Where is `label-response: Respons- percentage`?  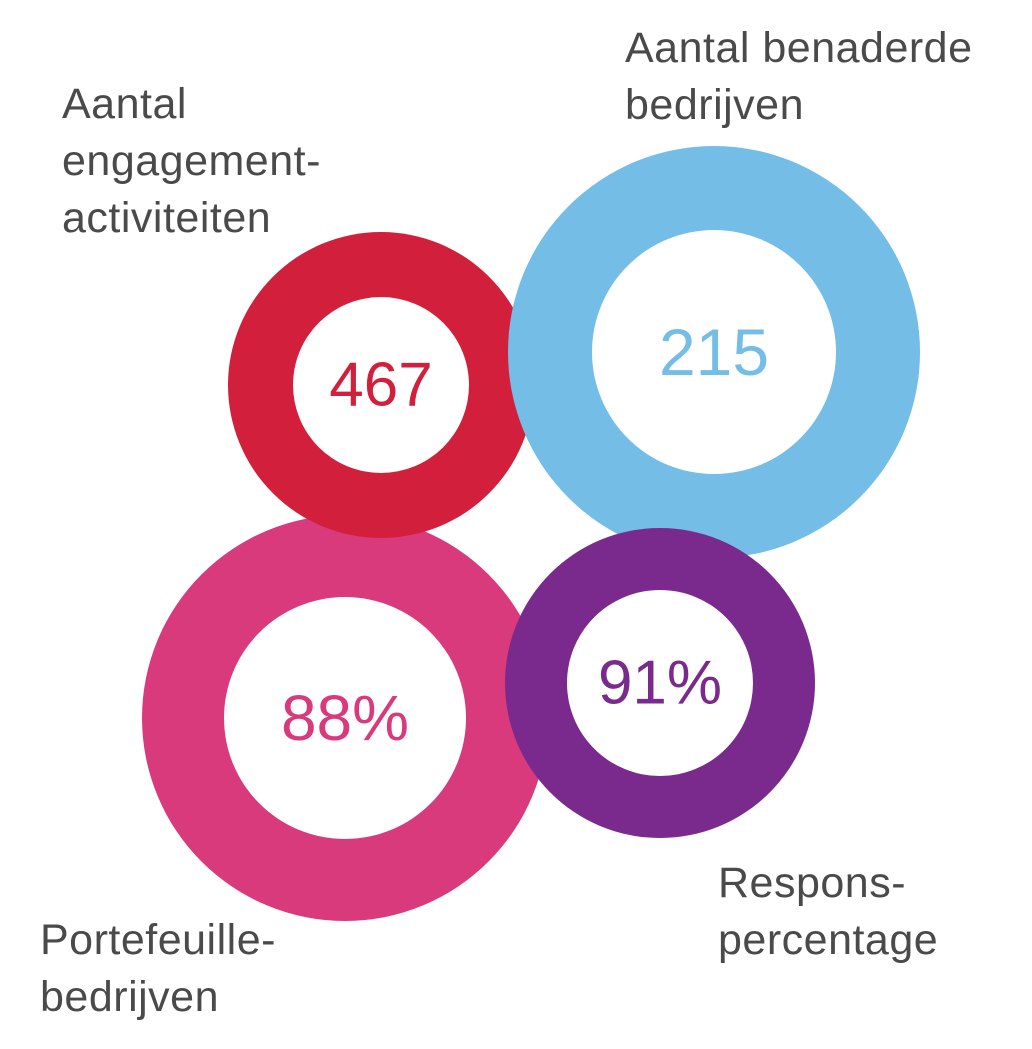
label-response: Respons- percentage is located at coordinates (828, 912).